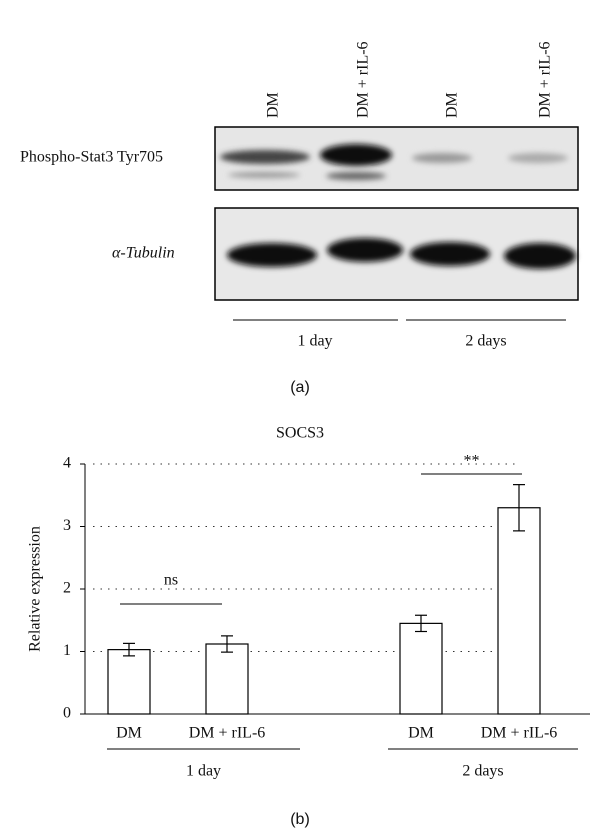 The image size is (600, 840). Describe the element at coordinates (300, 819) in the screenshot. I see `panel-label: (b)` at that location.